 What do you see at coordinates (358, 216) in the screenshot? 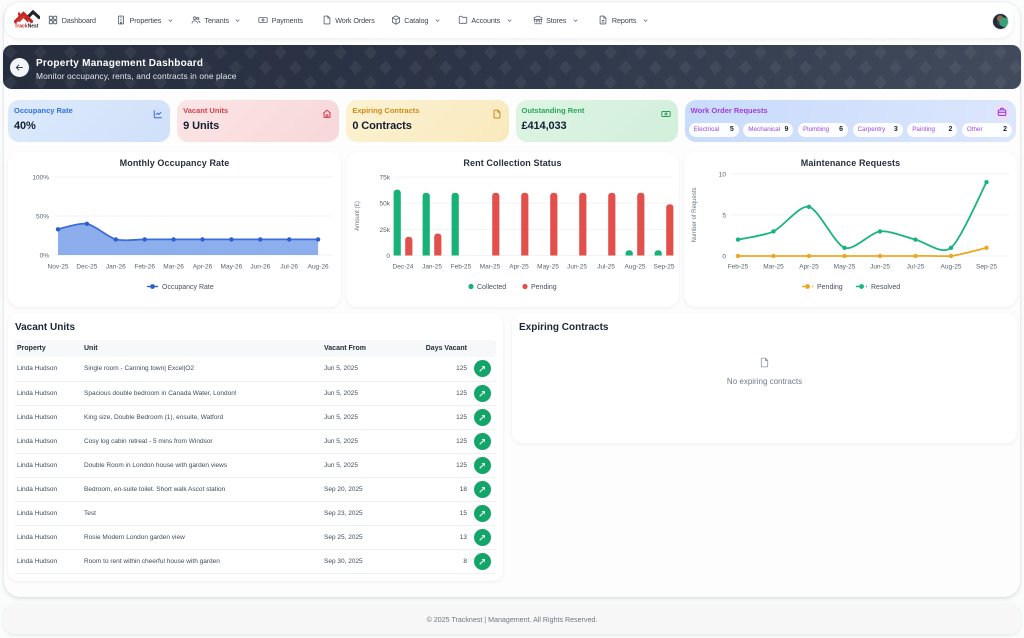
I see `svg-text: Amount (£)` at bounding box center [358, 216].